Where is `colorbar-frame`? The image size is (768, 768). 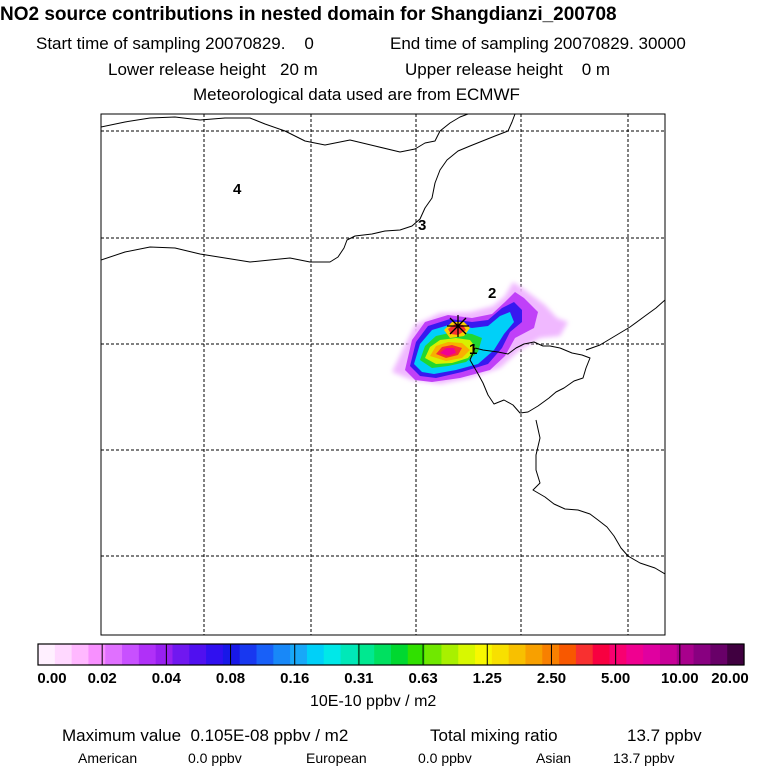 colorbar-frame is located at coordinates (391, 654).